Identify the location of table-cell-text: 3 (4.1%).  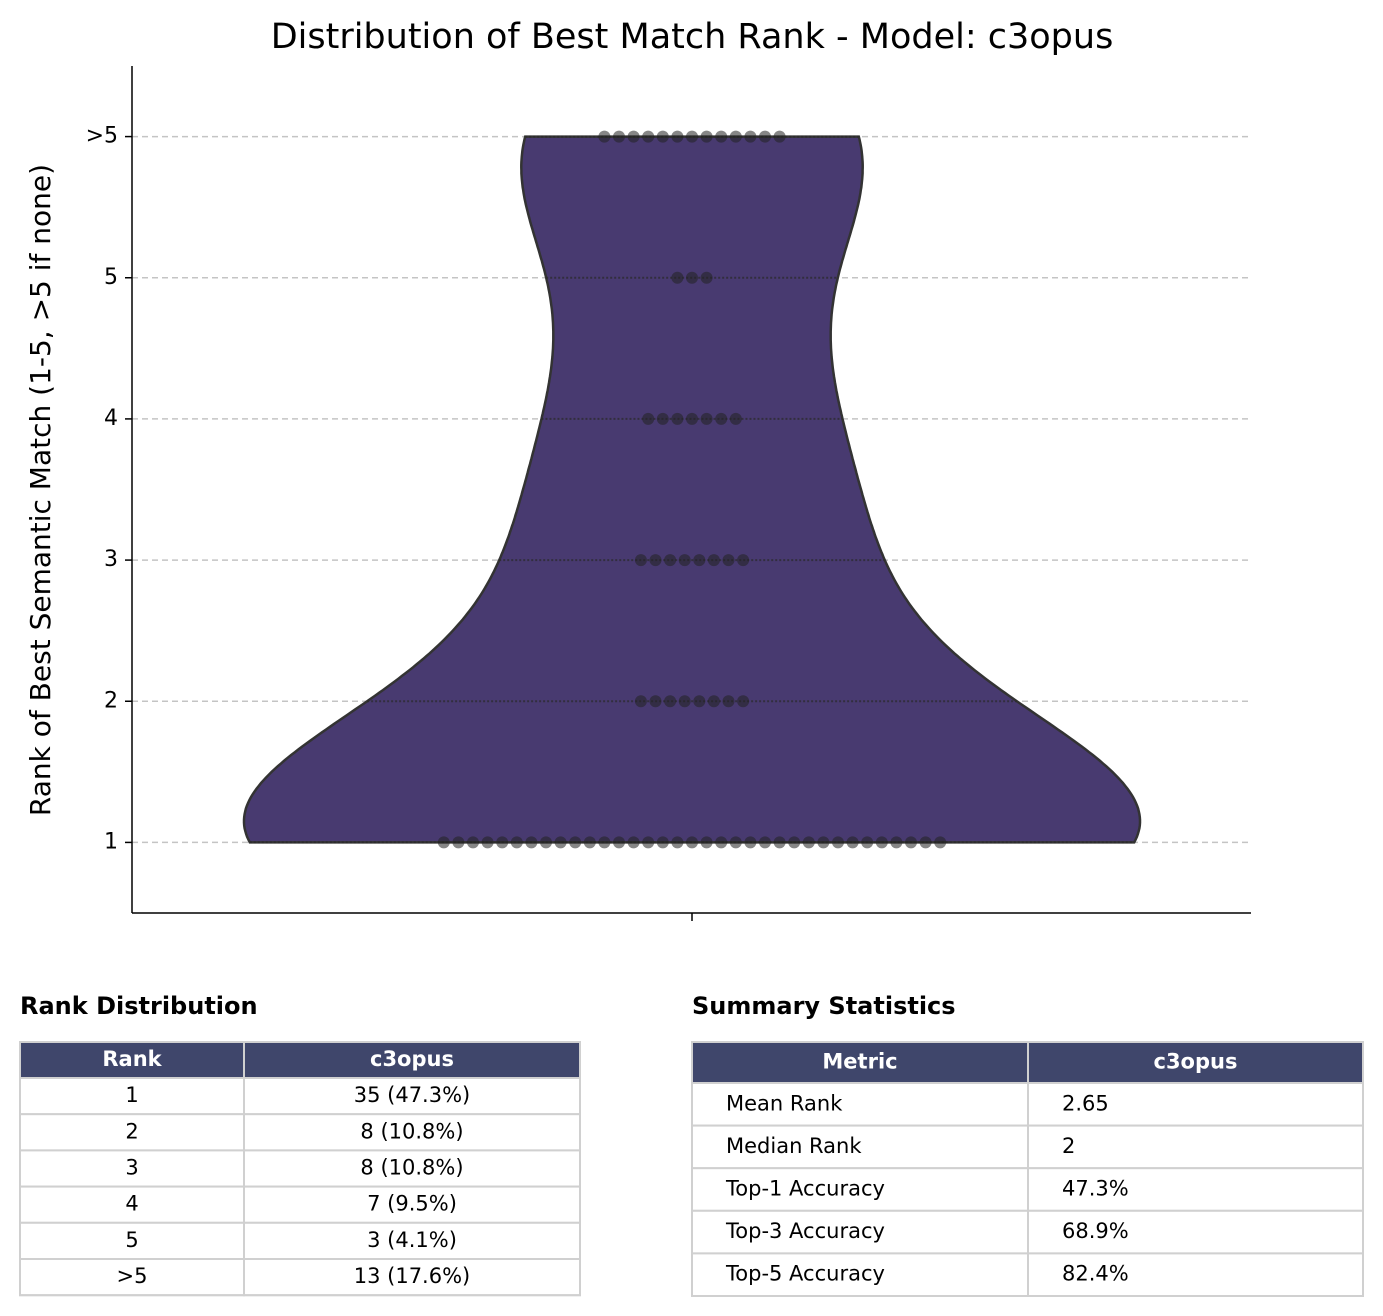
(412, 1240).